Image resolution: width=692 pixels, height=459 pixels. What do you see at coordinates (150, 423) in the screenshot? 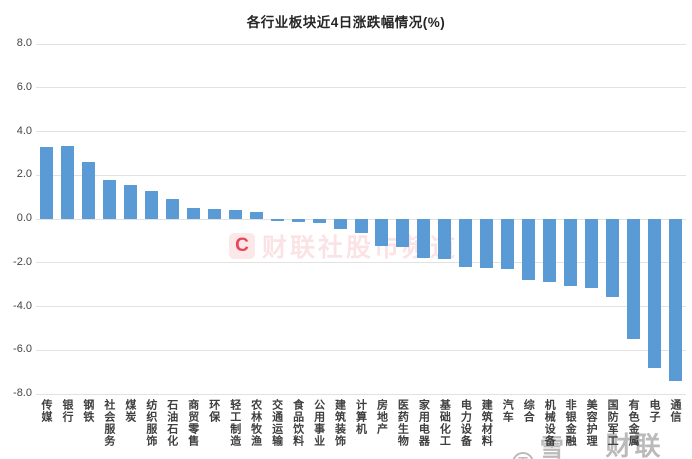
I see `x-axis-label: 纺织服饰` at bounding box center [150, 423].